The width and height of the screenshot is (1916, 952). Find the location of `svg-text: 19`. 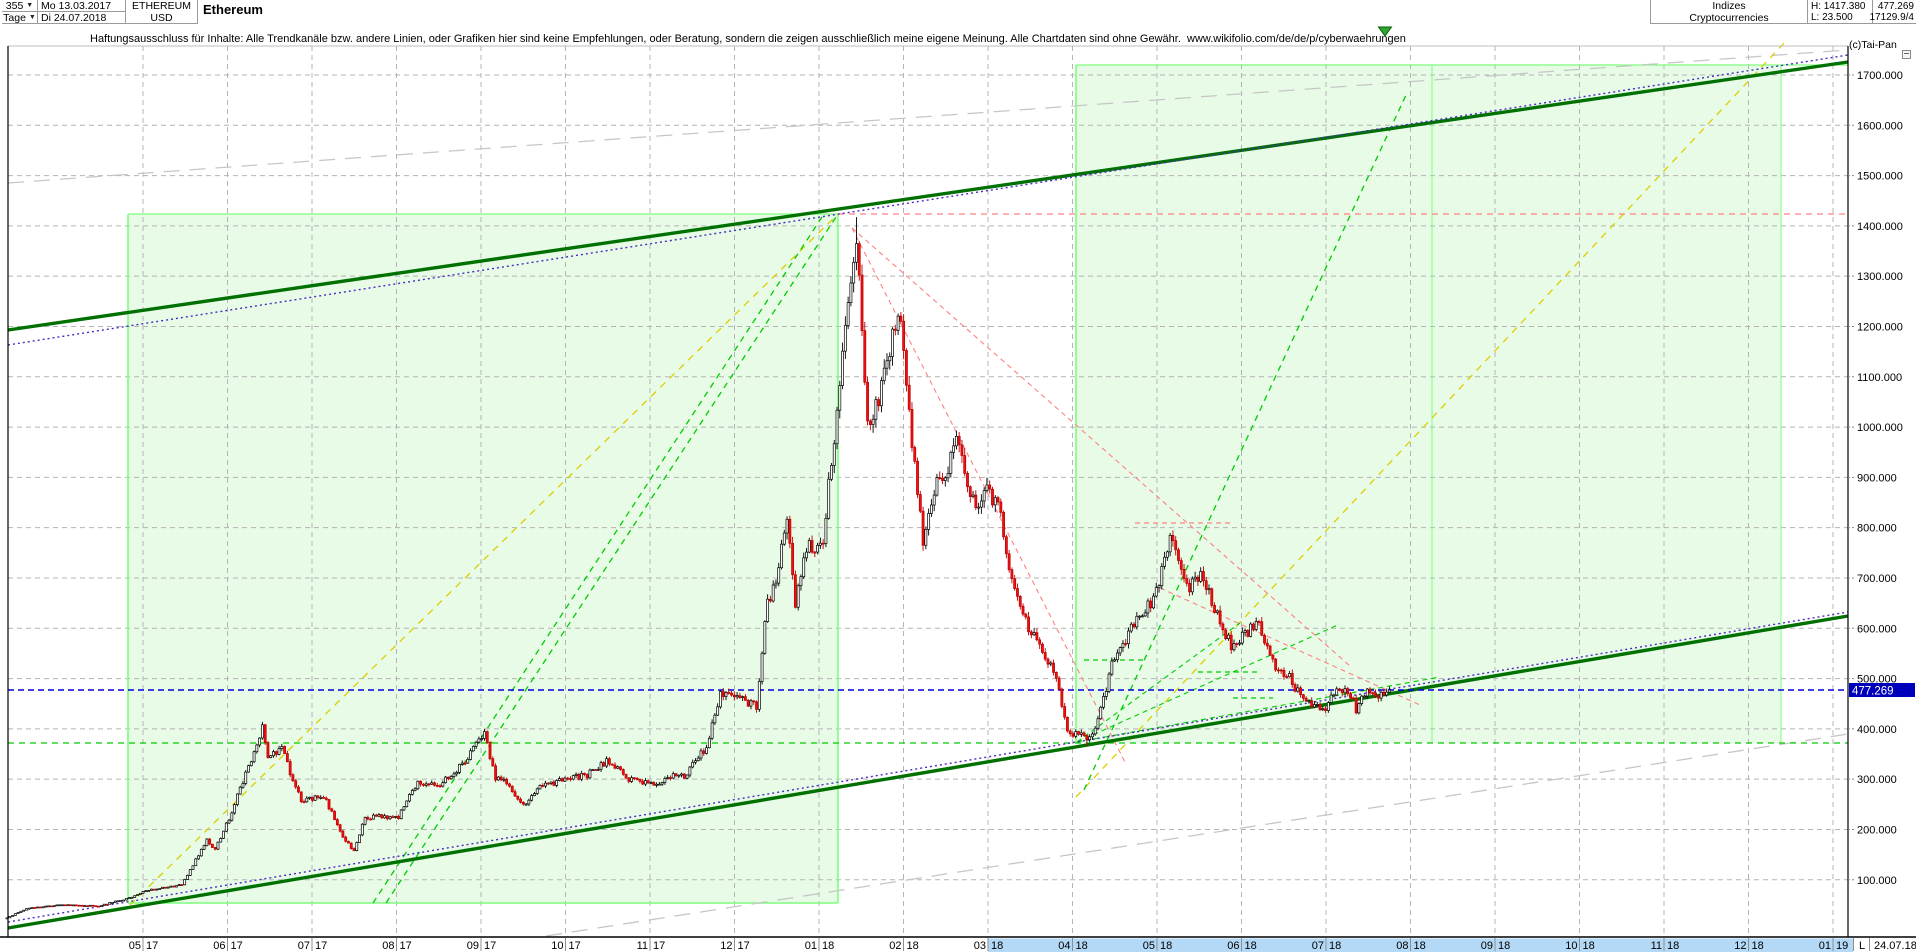

svg-text: 19 is located at coordinates (1842, 946).